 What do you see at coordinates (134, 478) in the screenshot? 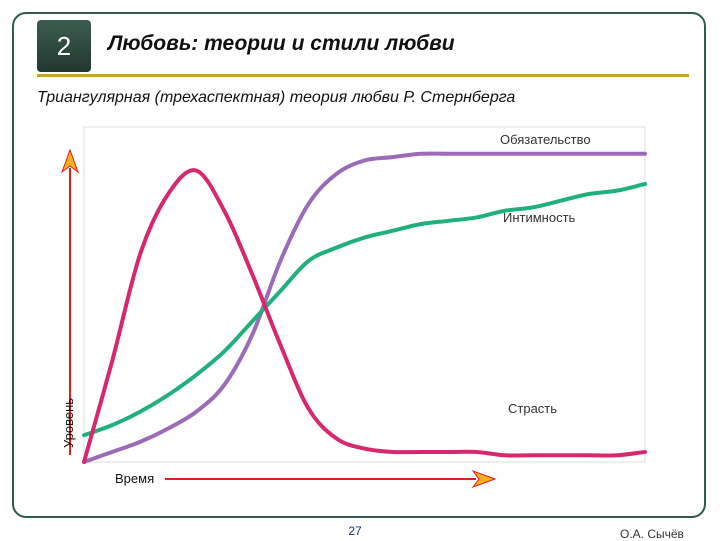
I see `x-axis-label: Время` at bounding box center [134, 478].